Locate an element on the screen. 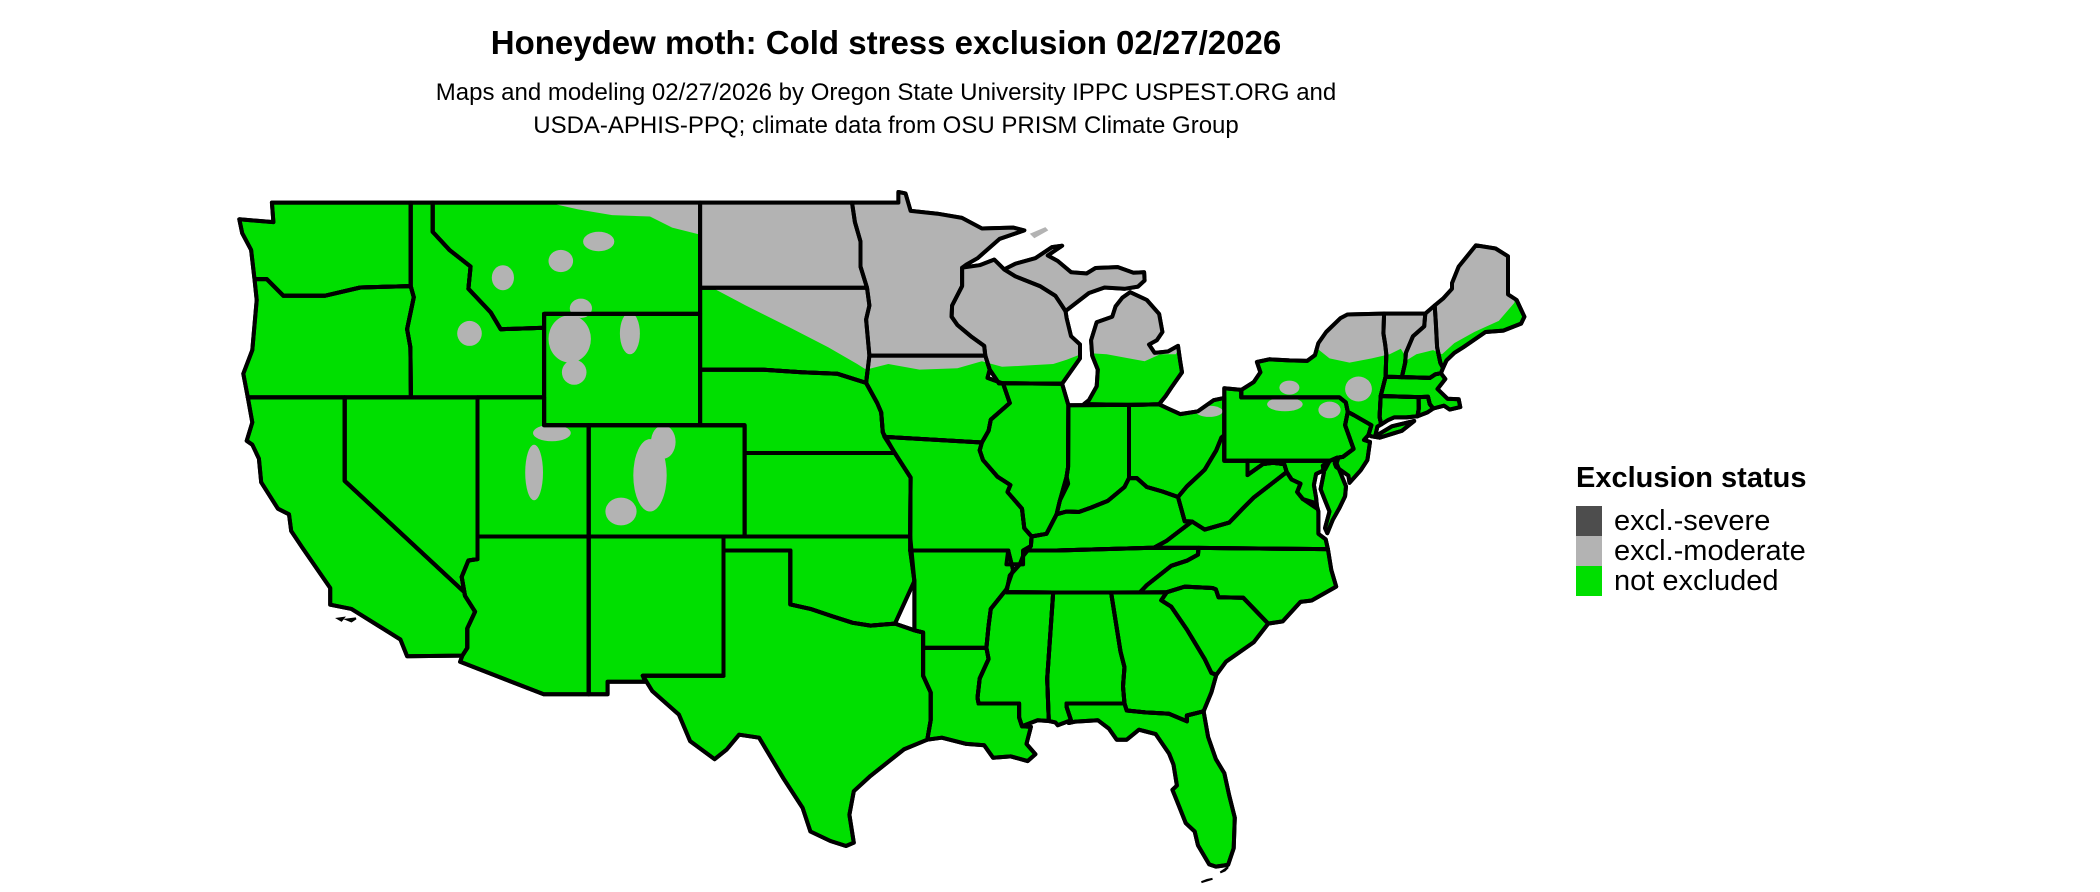 This screenshot has width=2100, height=892. legend-label-excl-severe: excl.-severe is located at coordinates (1692, 521).